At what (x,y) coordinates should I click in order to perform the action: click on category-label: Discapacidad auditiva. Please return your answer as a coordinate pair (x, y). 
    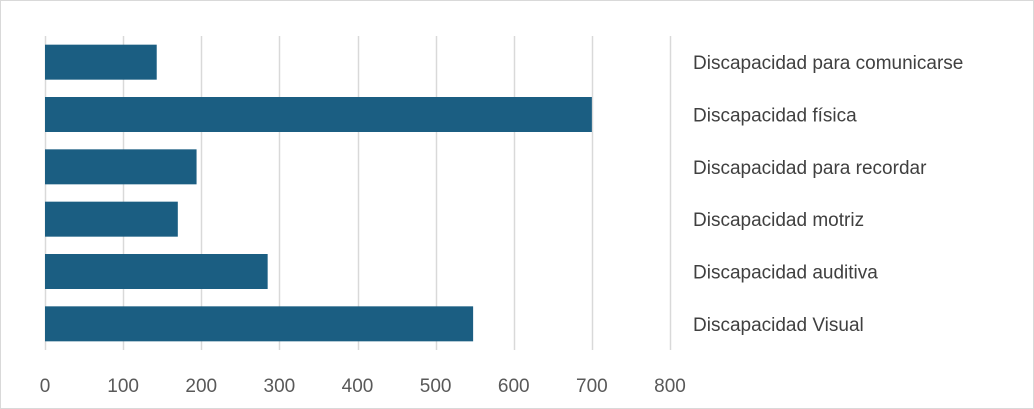
    Looking at the image, I should click on (785, 273).